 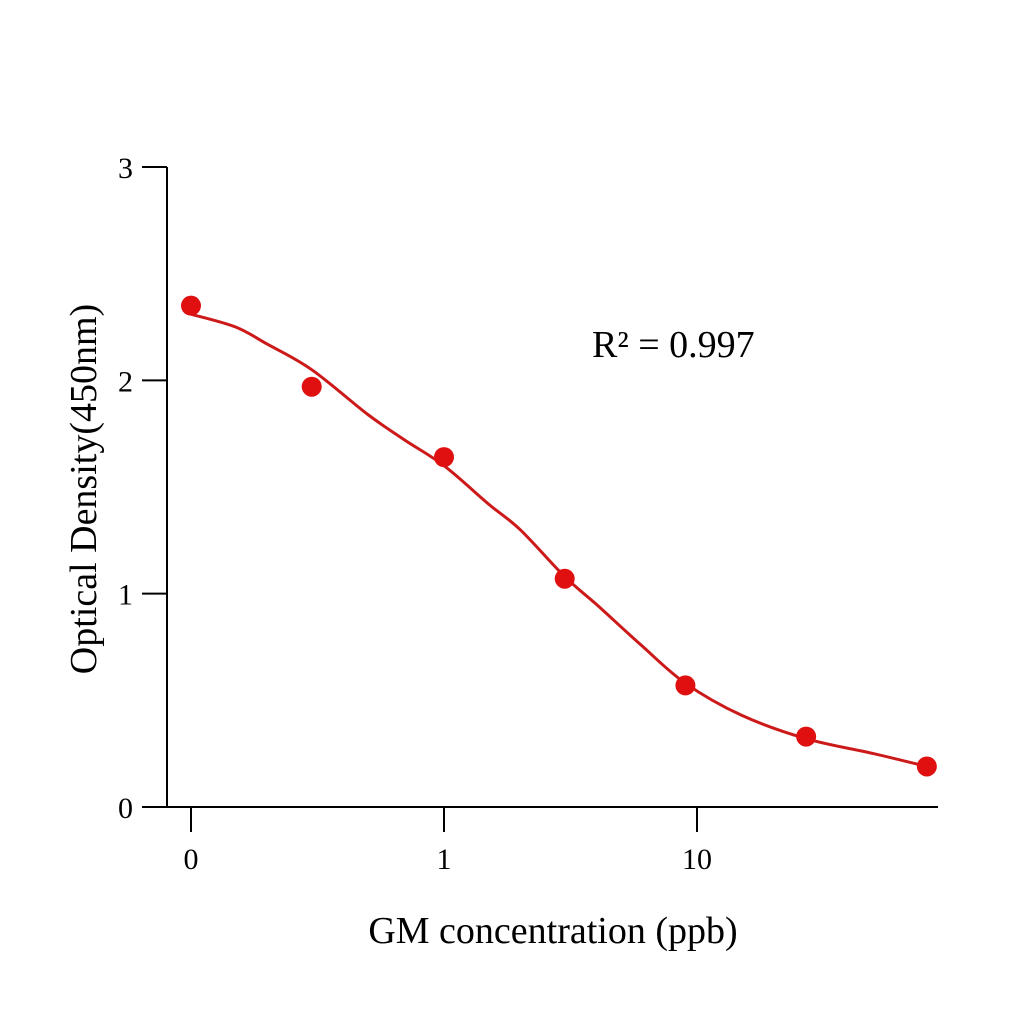 What do you see at coordinates (125, 808) in the screenshot?
I see `y-tick-label: 0` at bounding box center [125, 808].